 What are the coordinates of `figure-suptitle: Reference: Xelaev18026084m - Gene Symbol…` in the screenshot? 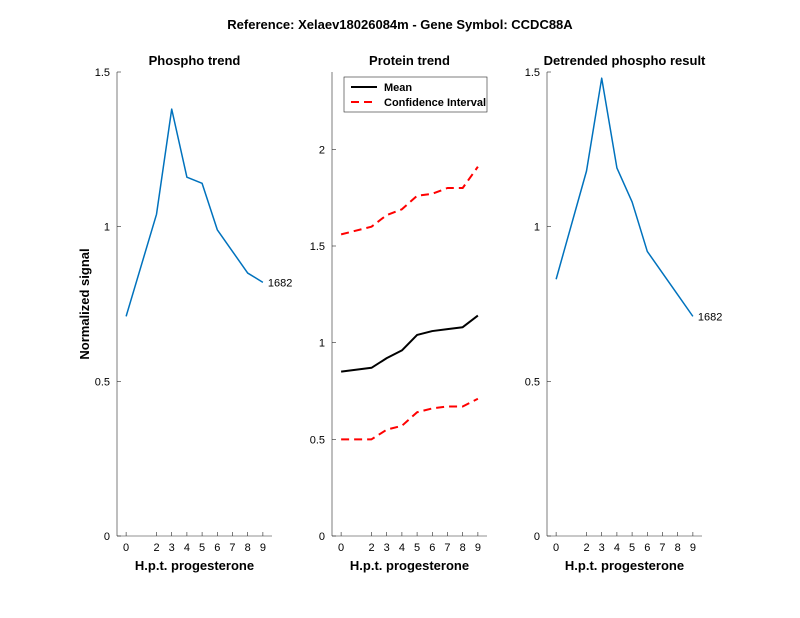 It's located at (400, 24).